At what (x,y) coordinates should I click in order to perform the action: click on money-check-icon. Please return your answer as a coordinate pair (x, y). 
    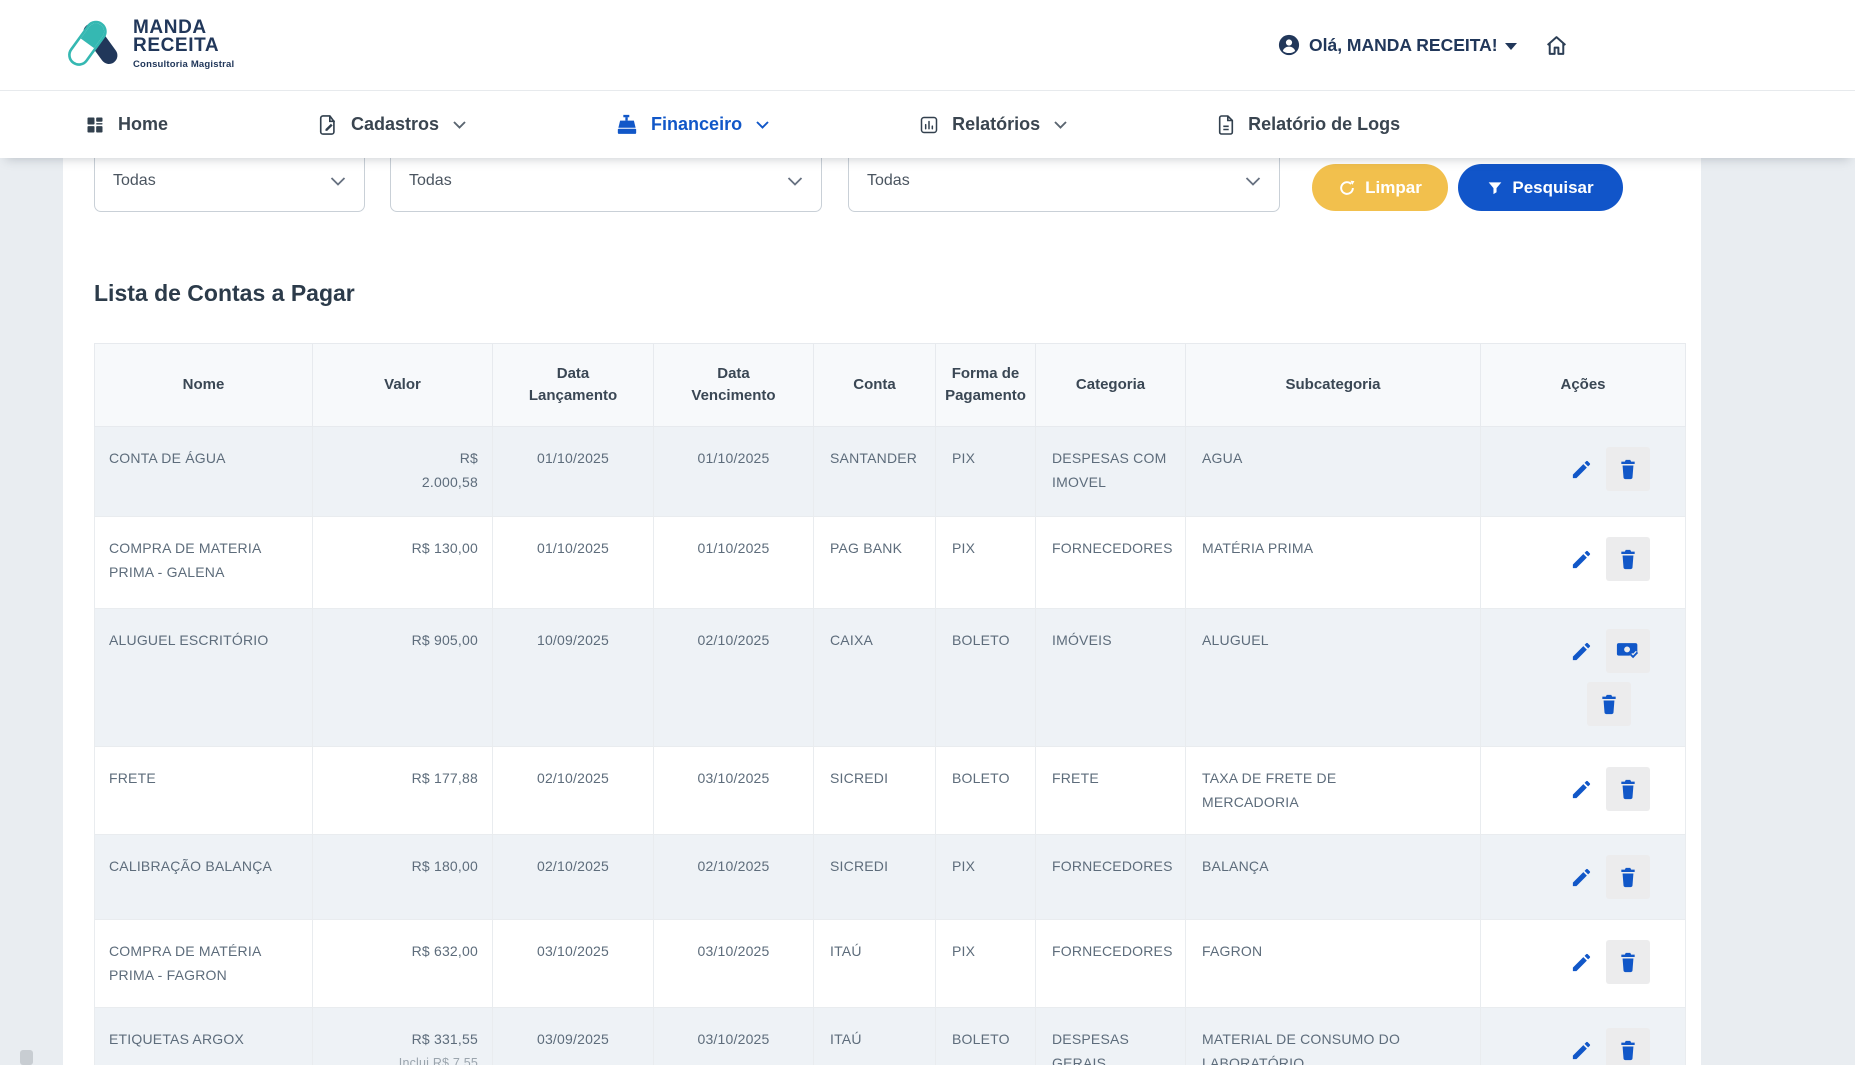
    Looking at the image, I should click on (1628, 651).